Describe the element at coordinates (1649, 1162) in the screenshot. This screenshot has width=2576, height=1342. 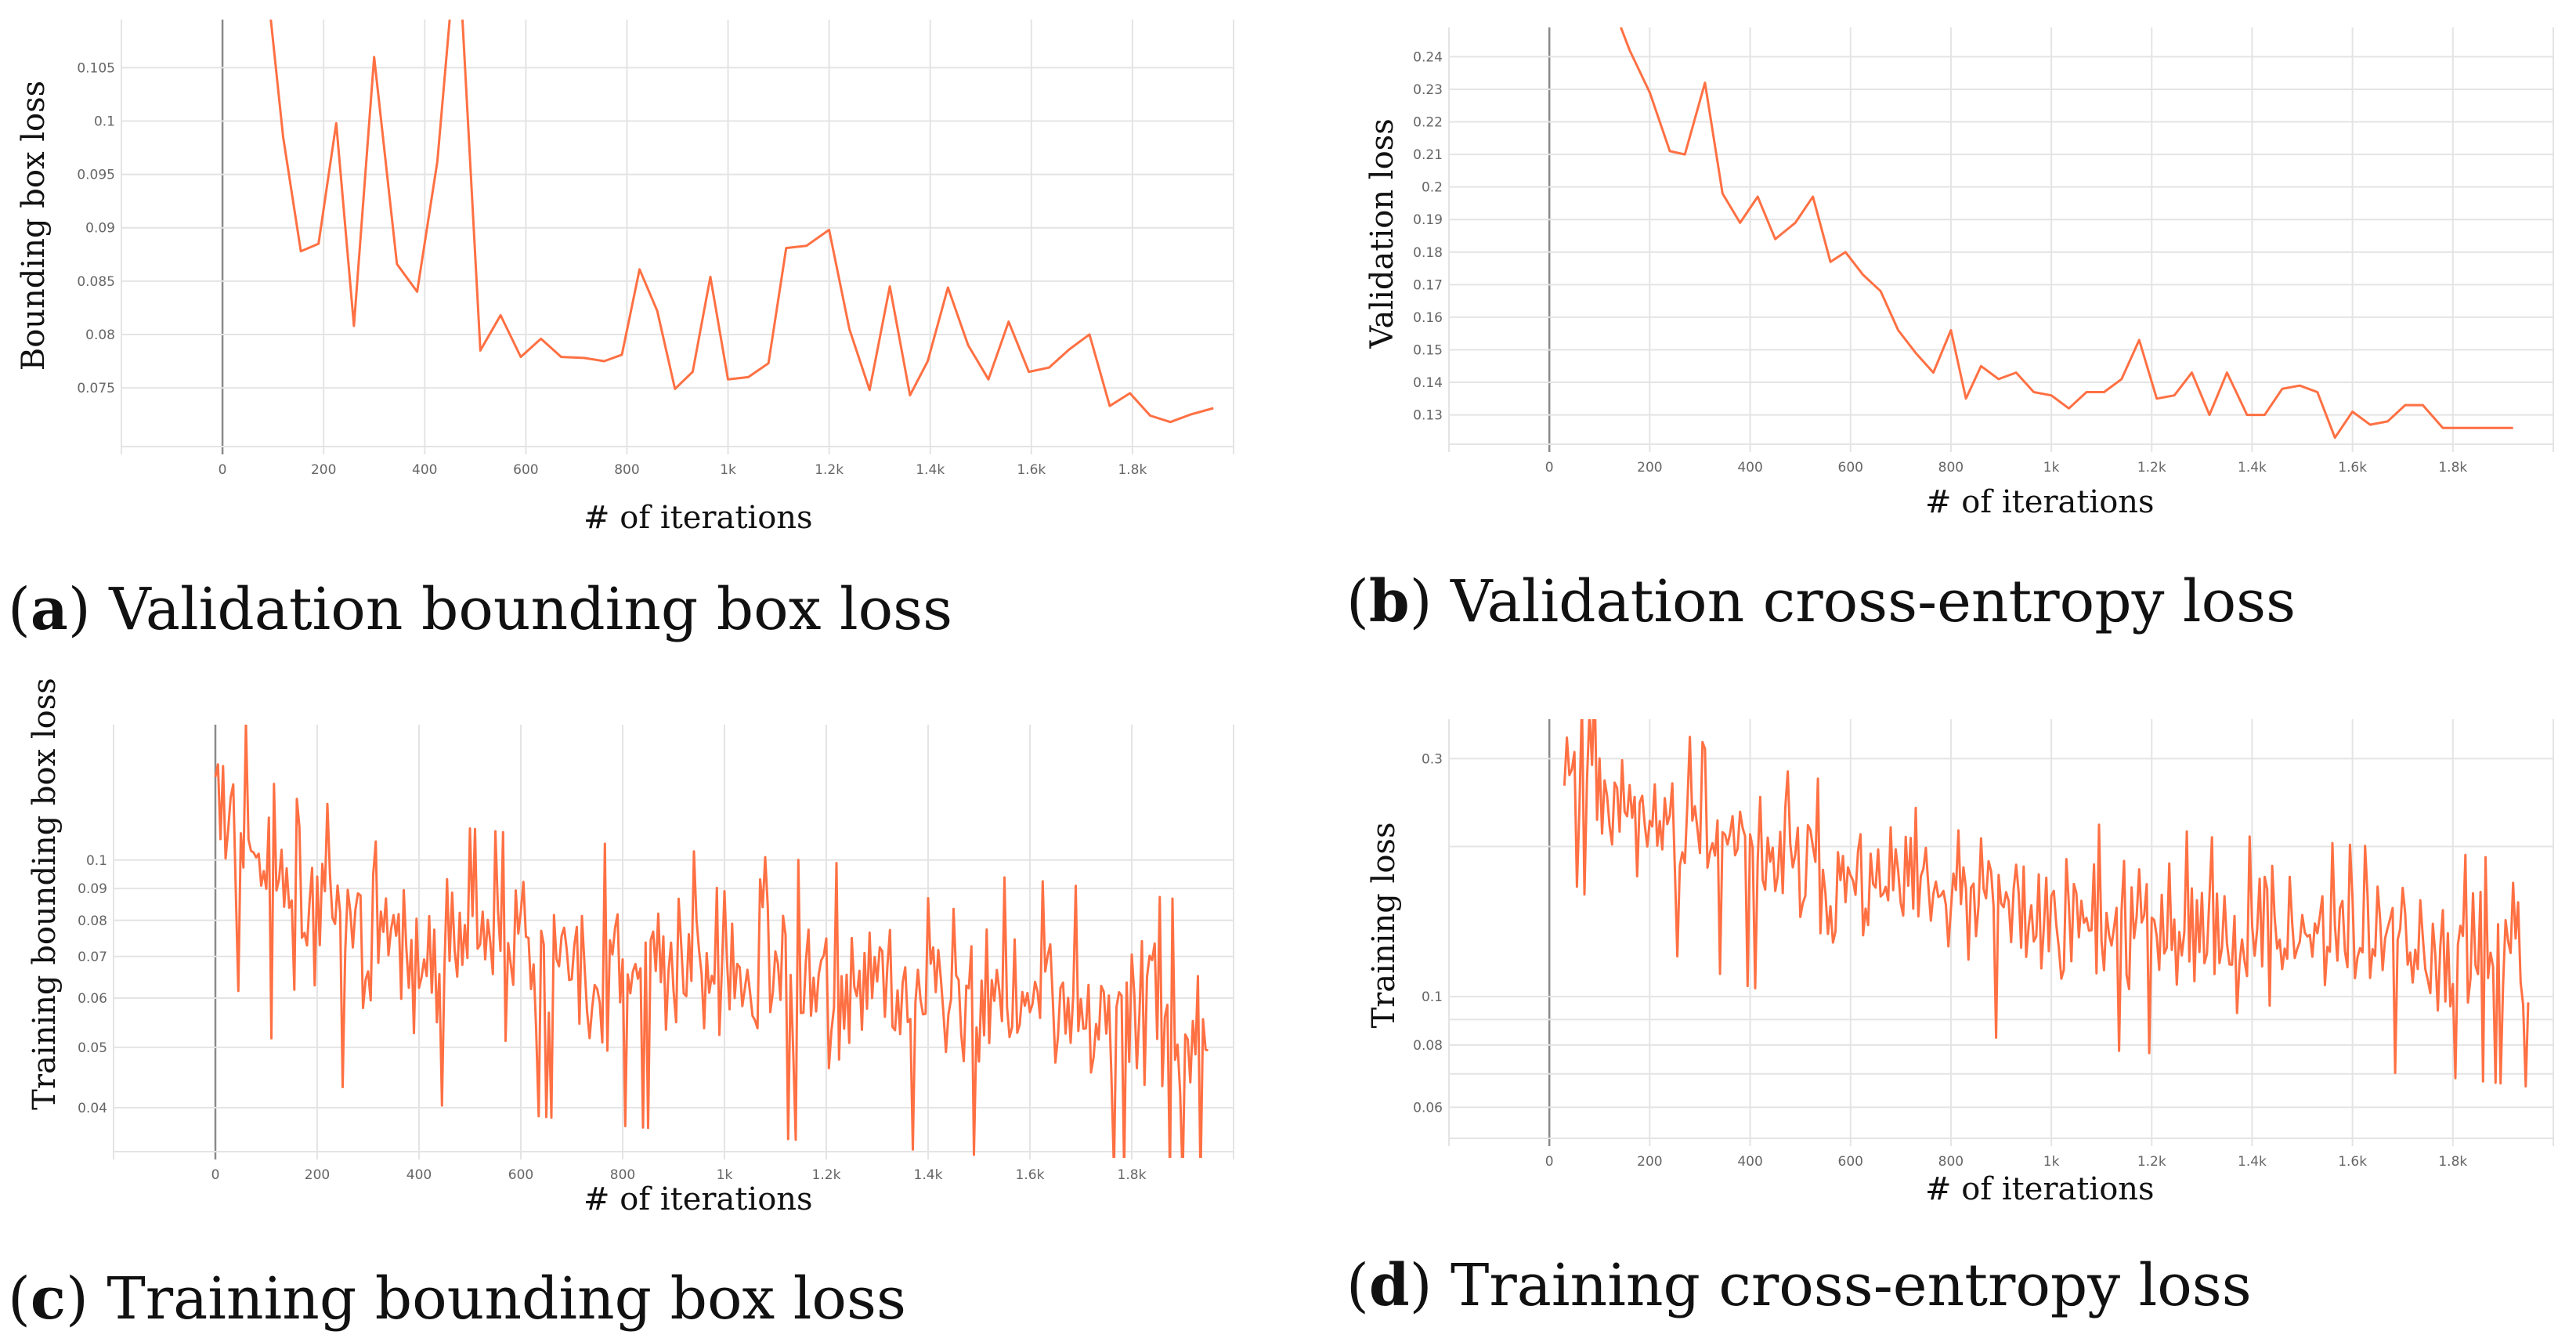
I see `chart-d-xtick-label-1: 200` at that location.